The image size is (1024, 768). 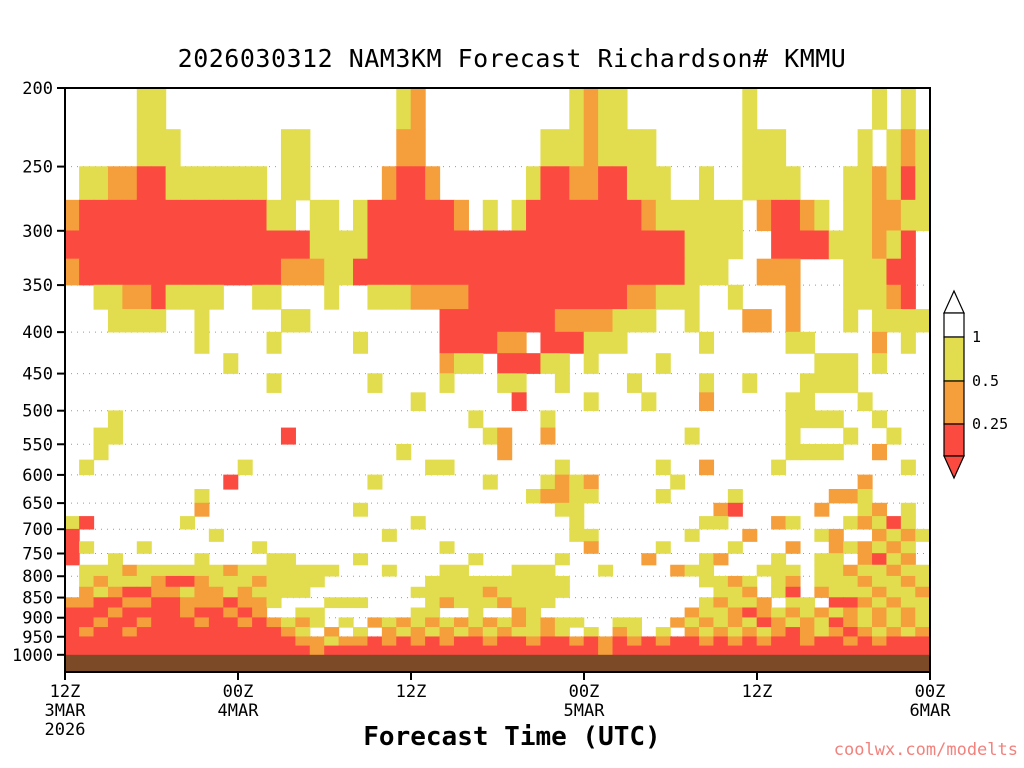 What do you see at coordinates (954, 359) in the screenshot?
I see `colorbar-segment` at bounding box center [954, 359].